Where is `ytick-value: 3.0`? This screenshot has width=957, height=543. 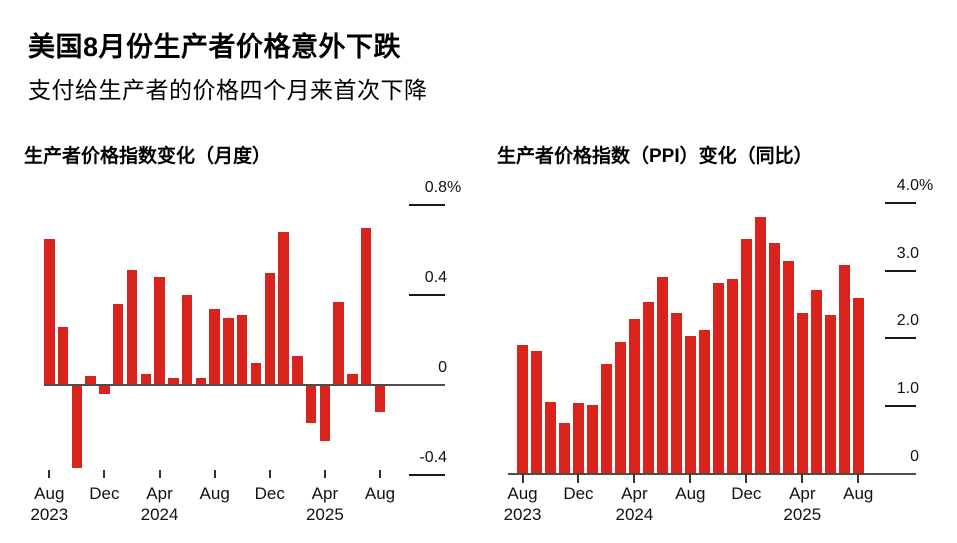
ytick-value: 3.0 is located at coordinates (907, 253).